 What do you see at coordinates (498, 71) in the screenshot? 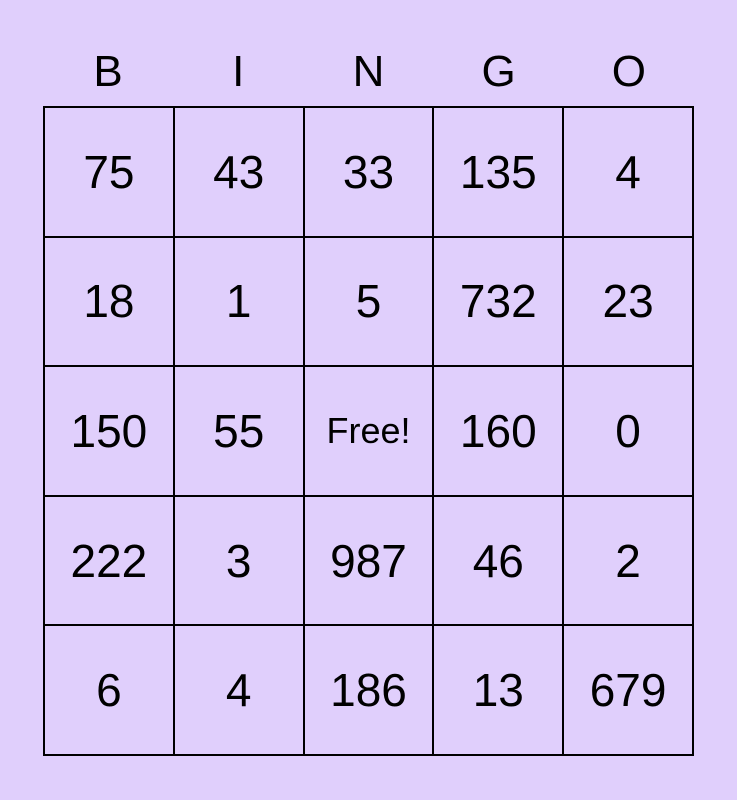
I see `column-header-g: G` at bounding box center [498, 71].